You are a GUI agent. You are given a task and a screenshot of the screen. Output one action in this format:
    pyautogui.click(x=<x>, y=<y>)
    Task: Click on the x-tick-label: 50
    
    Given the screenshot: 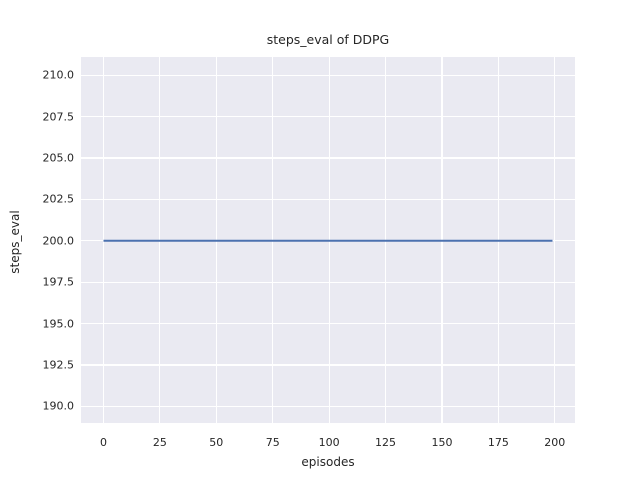 What is the action you would take?
    pyautogui.click(x=216, y=442)
    